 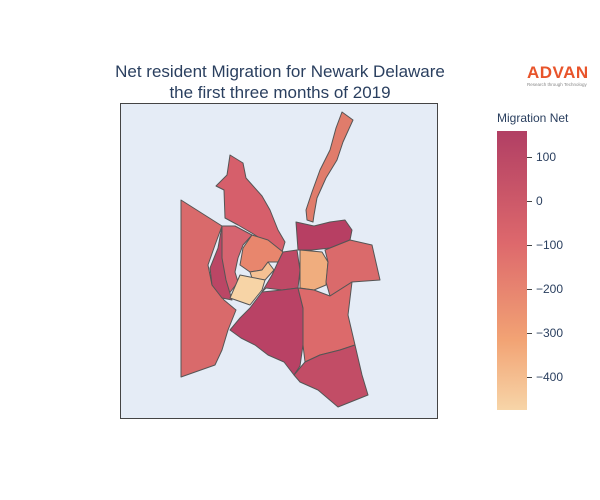 What do you see at coordinates (352, 268) in the screenshot?
I see `region-east` at bounding box center [352, 268].